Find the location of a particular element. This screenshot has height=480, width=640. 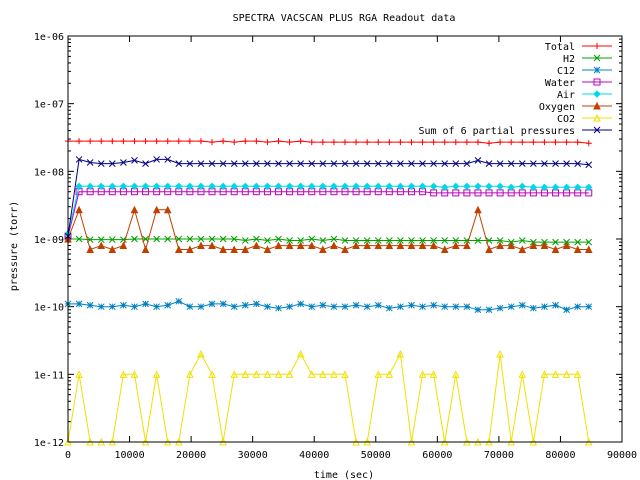

legend-label: C12 is located at coordinates (566, 71).